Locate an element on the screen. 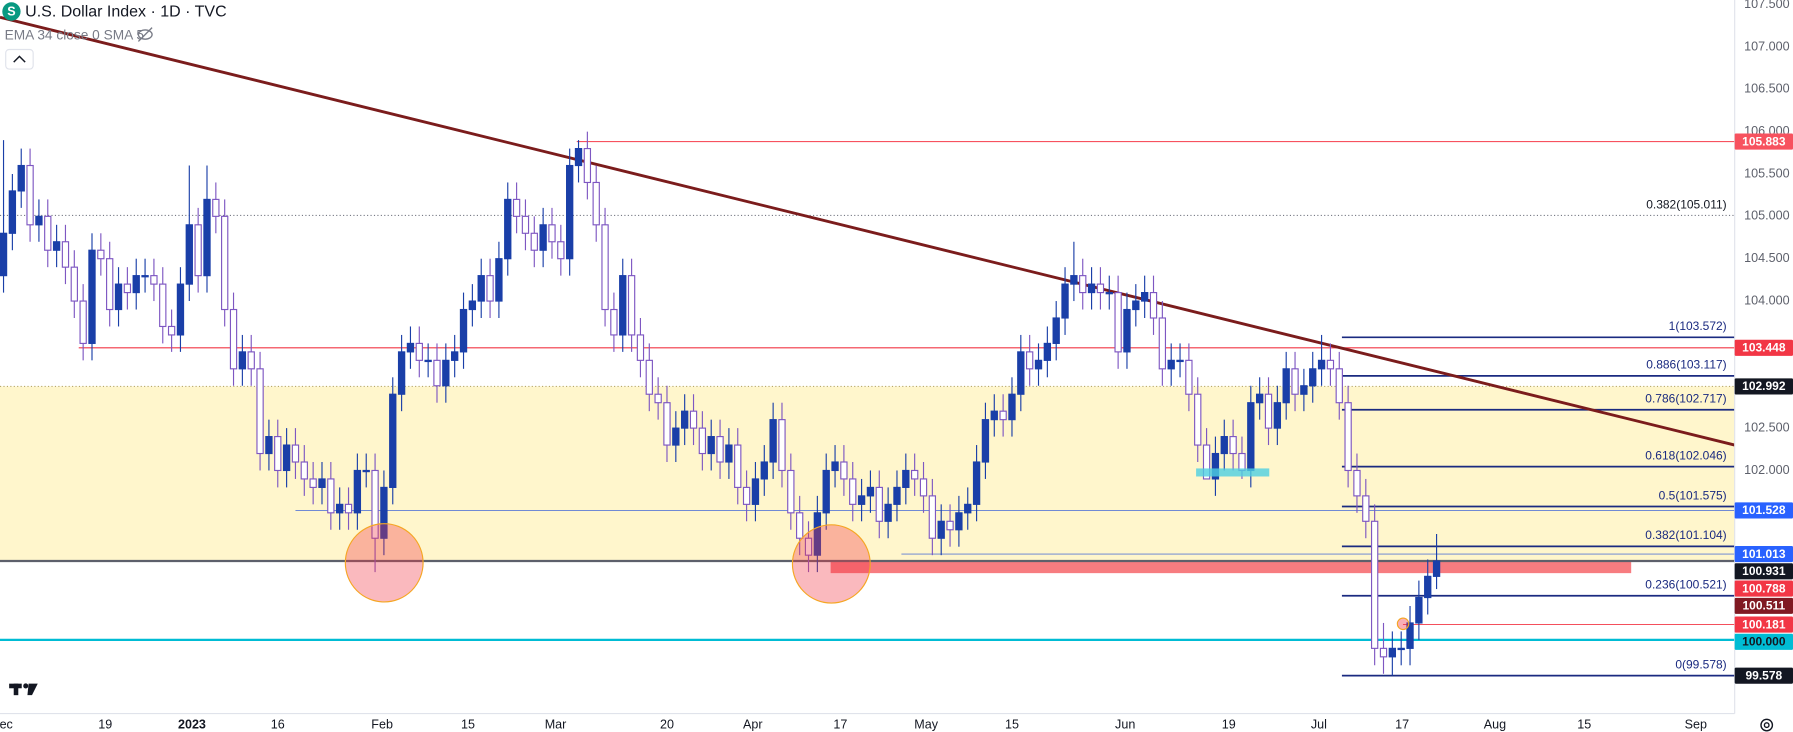 Image resolution: width=1793 pixels, height=732 pixels. support-band is located at coordinates (1233, 472).